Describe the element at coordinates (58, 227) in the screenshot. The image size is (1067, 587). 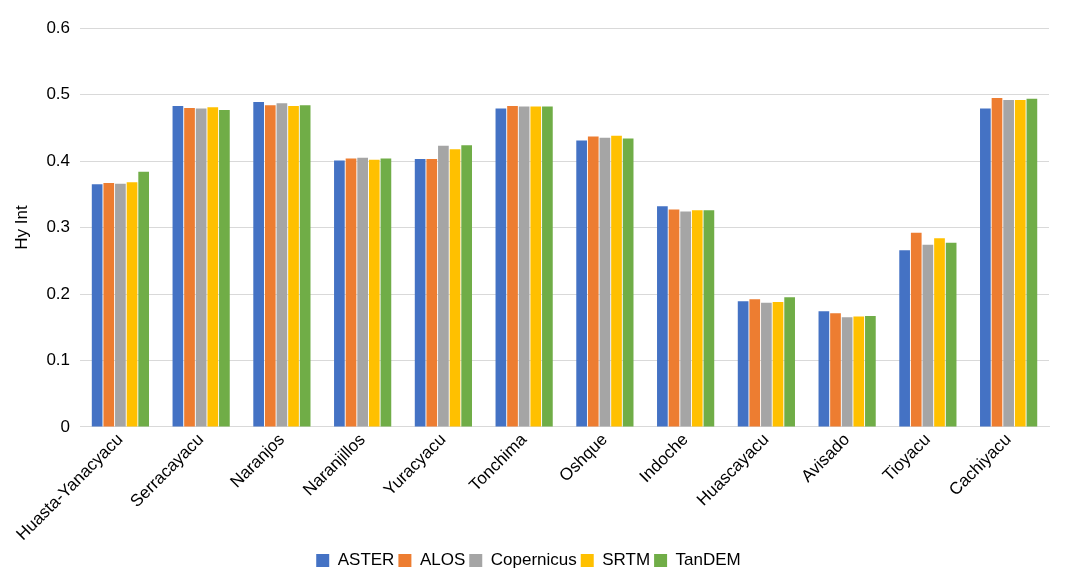
I see `y-tick-label: 0.3` at that location.